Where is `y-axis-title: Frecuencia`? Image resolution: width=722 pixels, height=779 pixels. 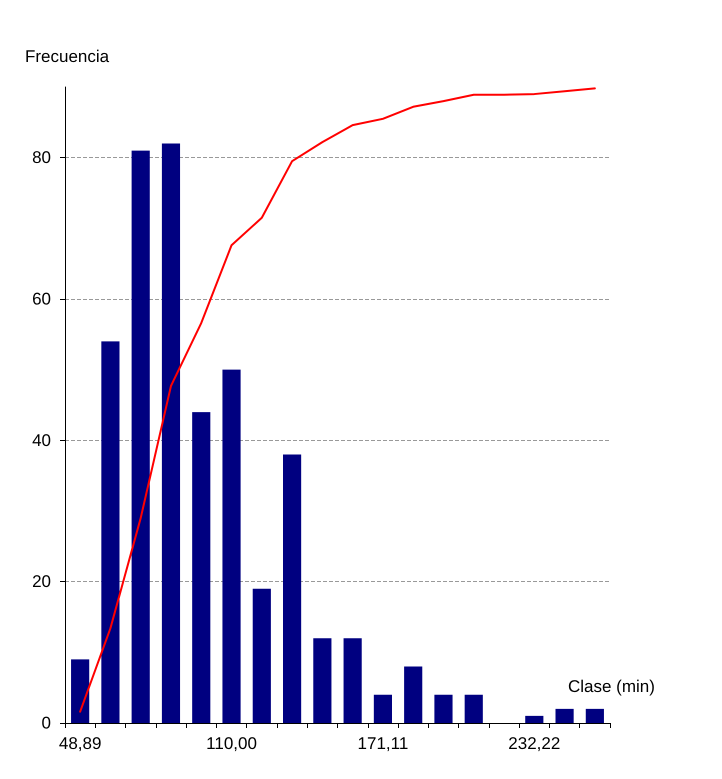 y-axis-title: Frecuencia is located at coordinates (67, 56).